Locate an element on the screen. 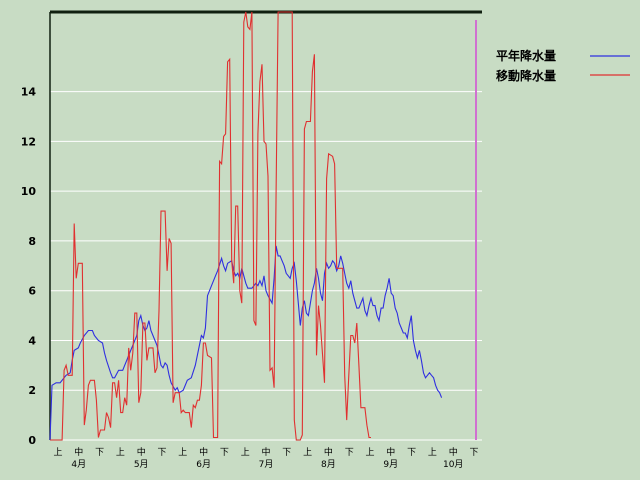 The image size is (640, 480). x-period-tick-5: 下 is located at coordinates (161, 453).